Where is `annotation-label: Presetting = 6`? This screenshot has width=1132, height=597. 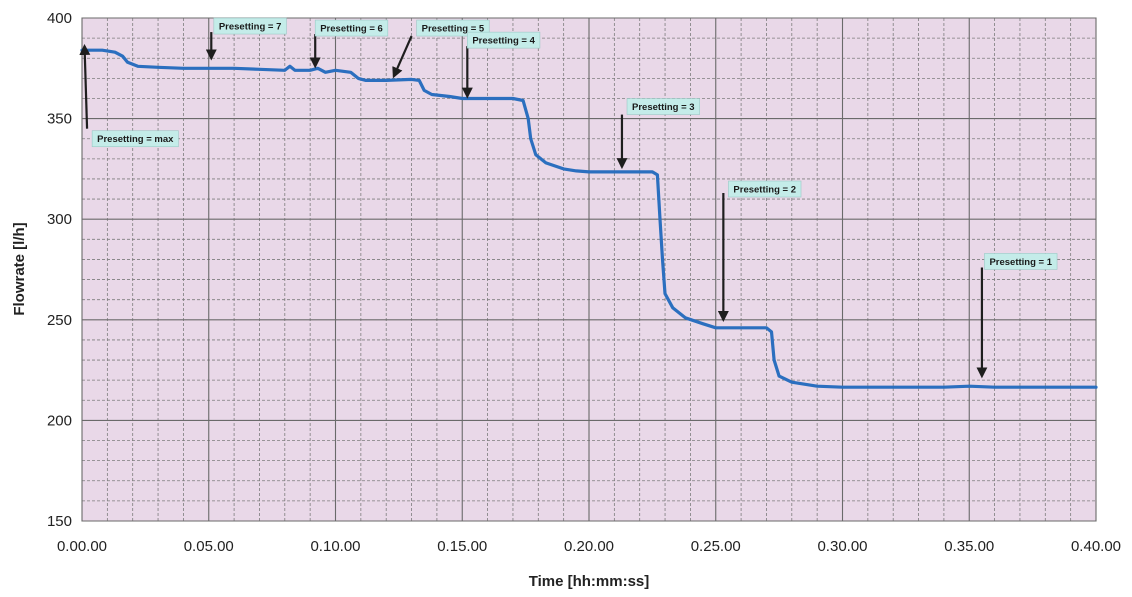 annotation-label: Presetting = 6 is located at coordinates (351, 29).